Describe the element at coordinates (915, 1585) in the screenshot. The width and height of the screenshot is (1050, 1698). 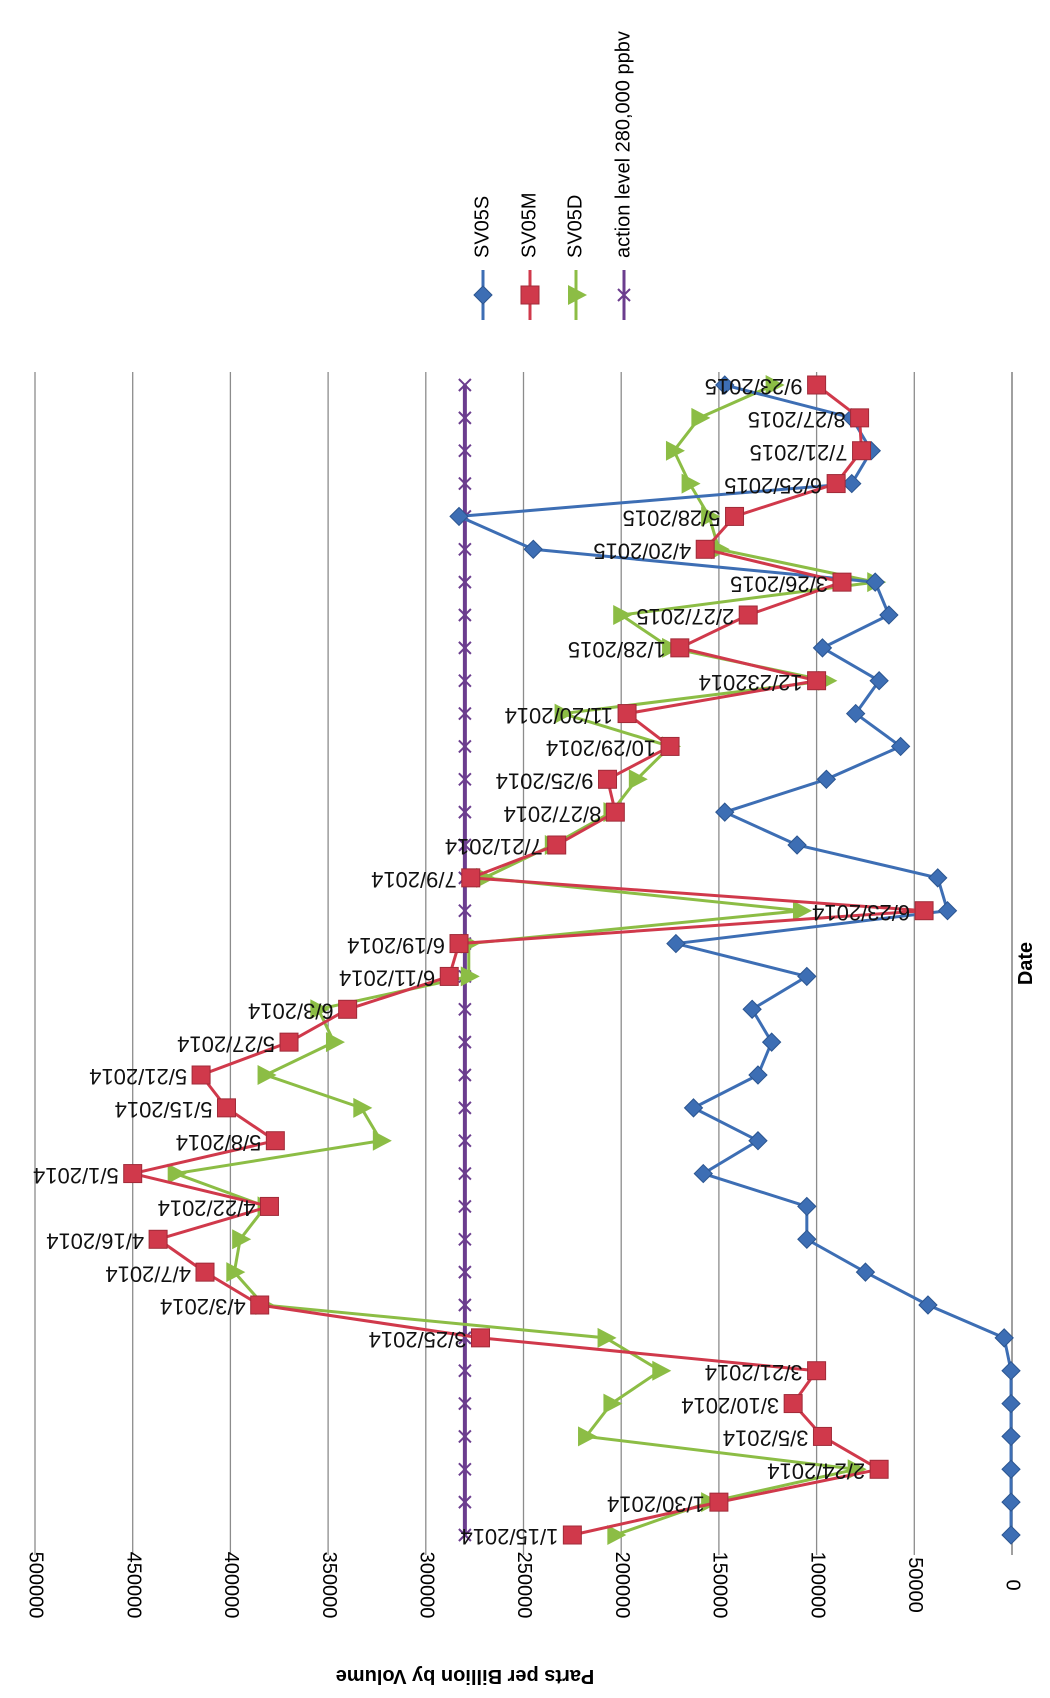
I see `value-tick-label: 50000` at that location.